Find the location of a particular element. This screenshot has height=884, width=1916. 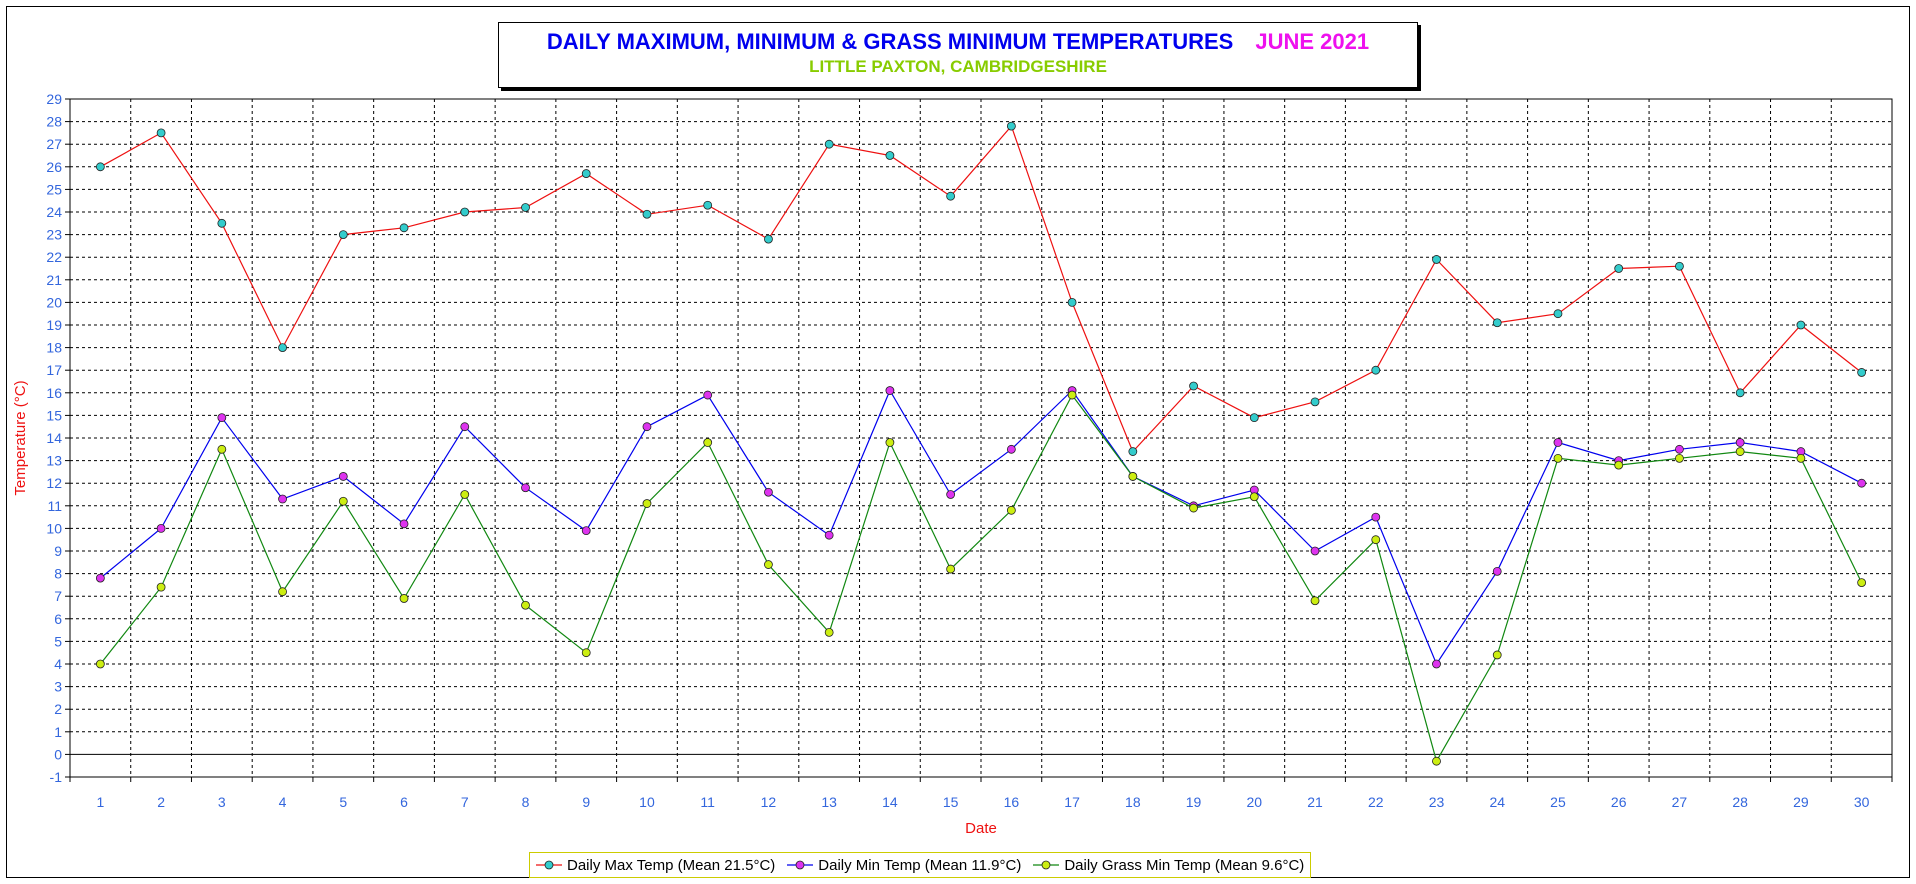

y-tick-label: 10 is located at coordinates (54, 528).